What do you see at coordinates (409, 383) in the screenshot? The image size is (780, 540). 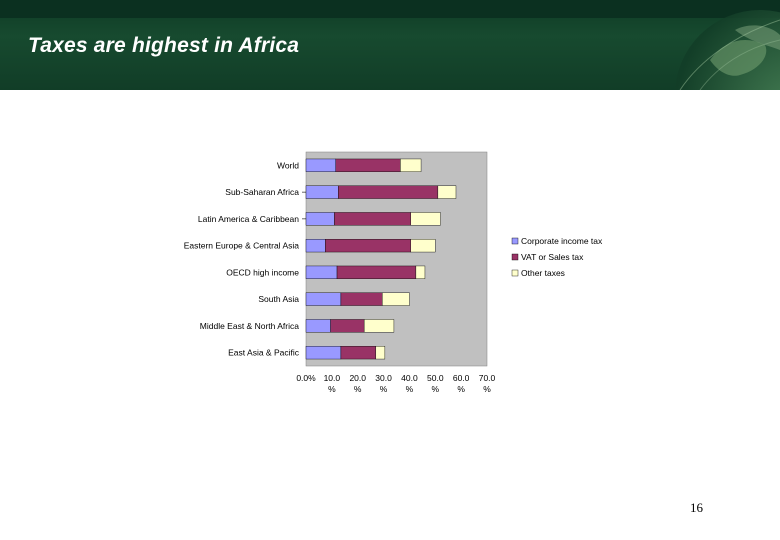 I see `x-tick-label: 40.0%` at bounding box center [409, 383].